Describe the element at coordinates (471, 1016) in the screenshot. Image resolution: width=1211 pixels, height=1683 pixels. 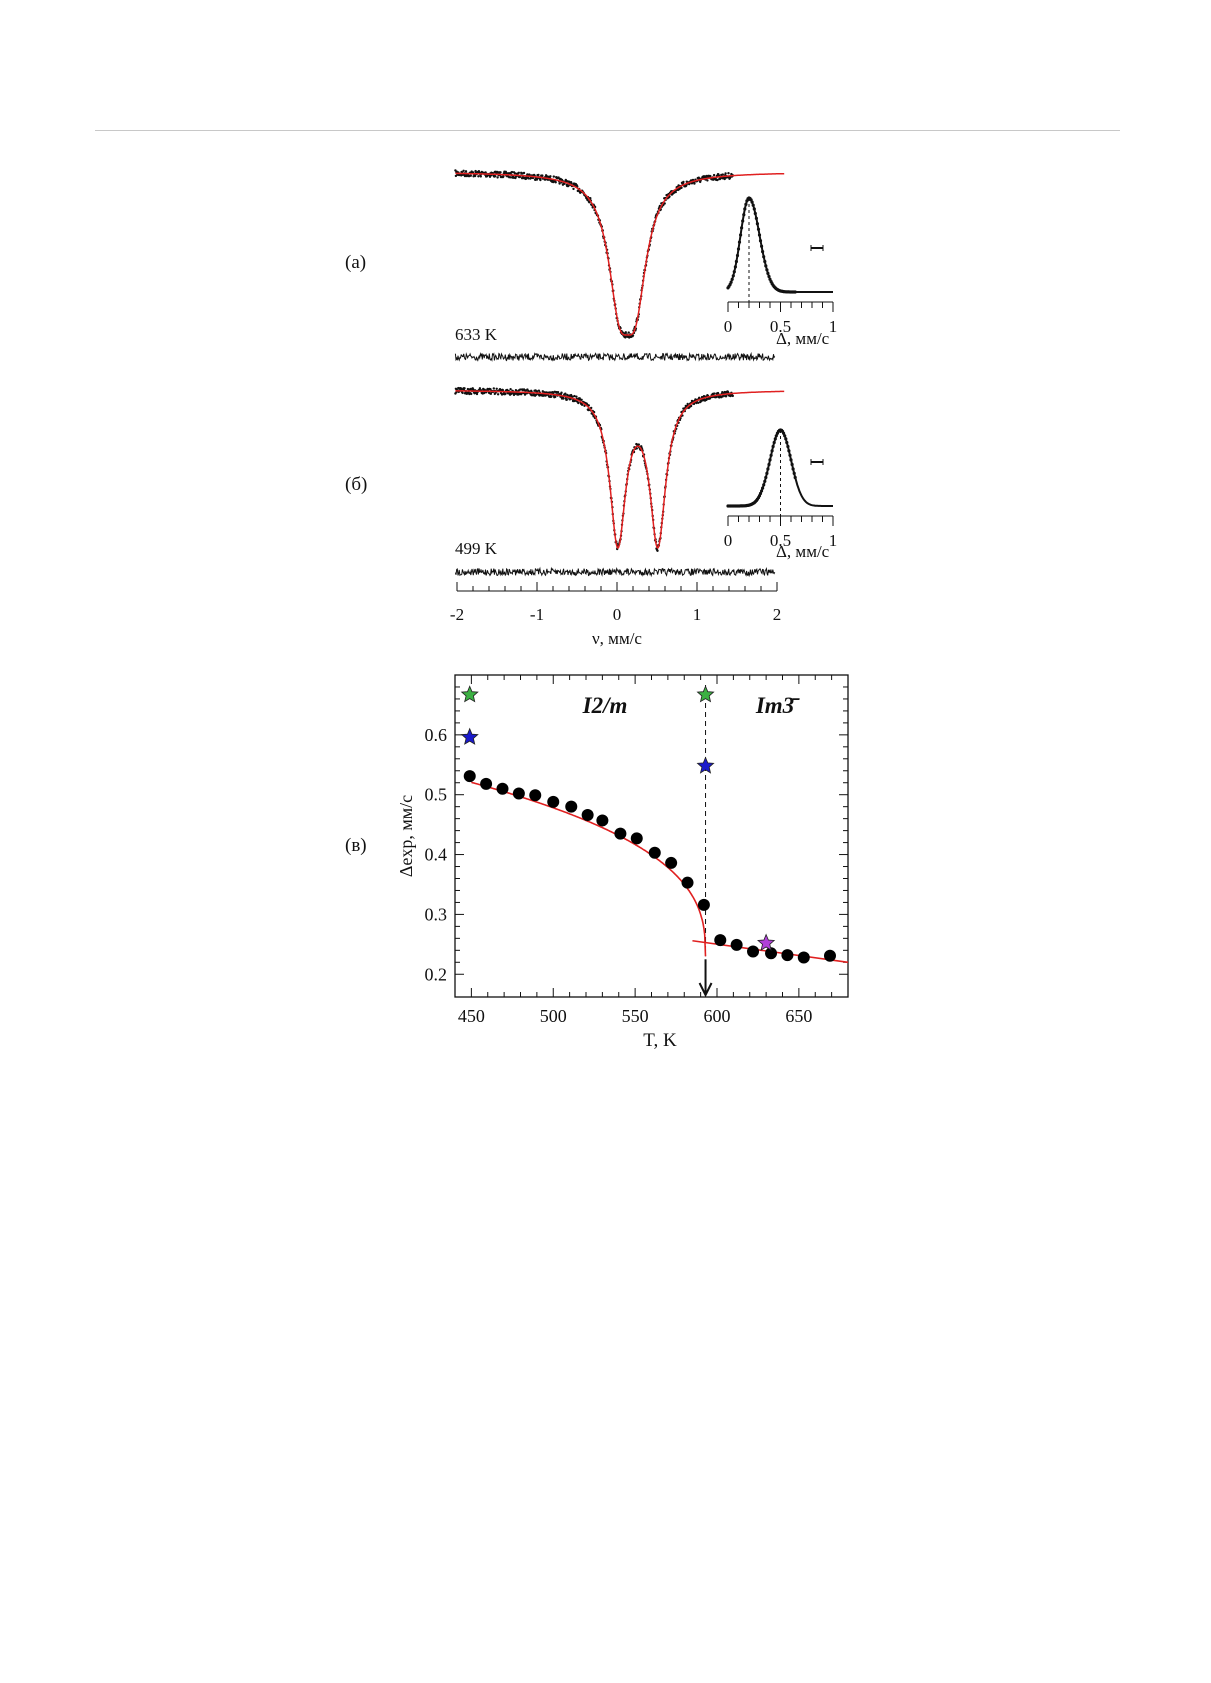
I see `x-tick-label: 450` at that location.